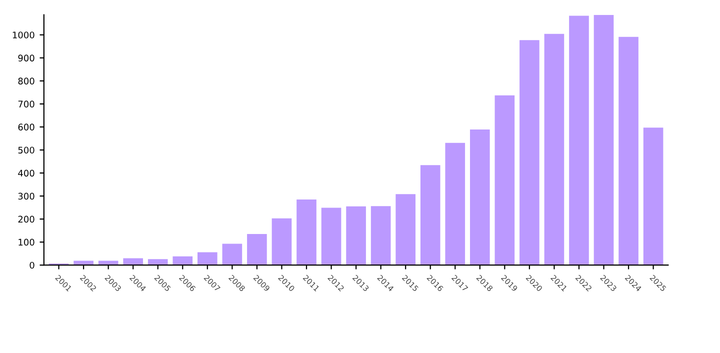 This screenshot has height=353, width=720. What do you see at coordinates (32, 265) in the screenshot?
I see `y-tick-label: 0` at bounding box center [32, 265].